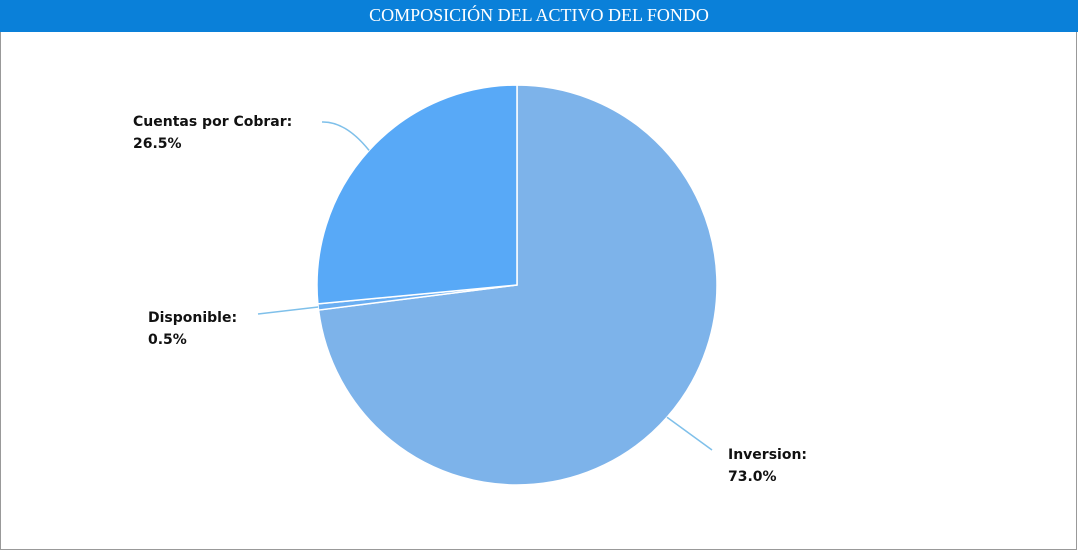  What do you see at coordinates (167, 340) in the screenshot?
I see `slice-value-label: 0.5%` at bounding box center [167, 340].